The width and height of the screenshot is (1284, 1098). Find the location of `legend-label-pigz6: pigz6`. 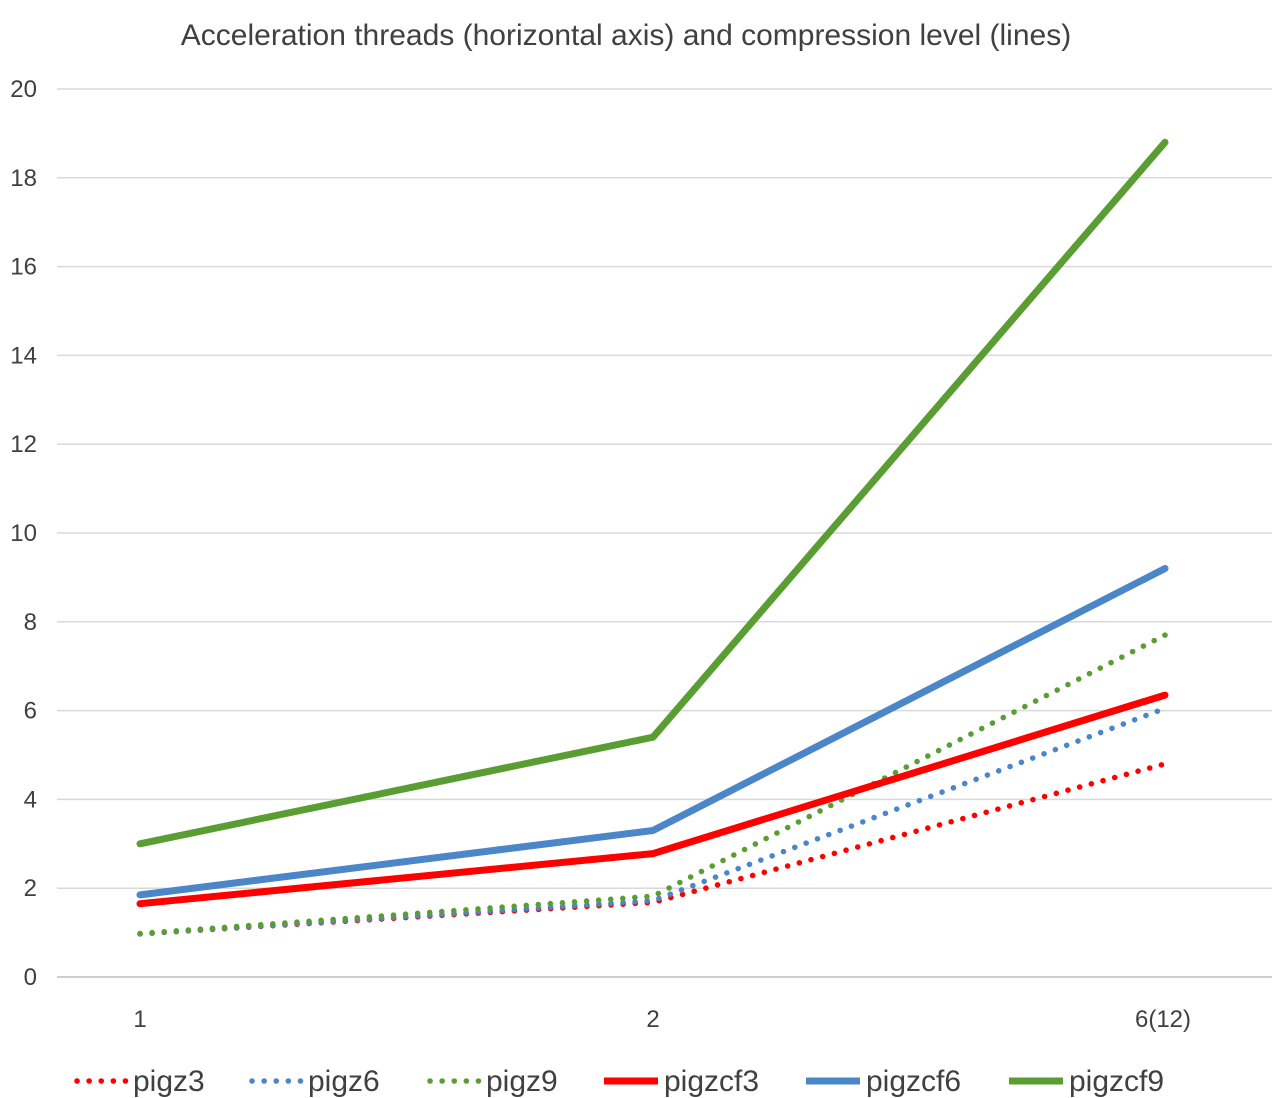

legend-label-pigz6: pigz6 is located at coordinates (344, 1081).